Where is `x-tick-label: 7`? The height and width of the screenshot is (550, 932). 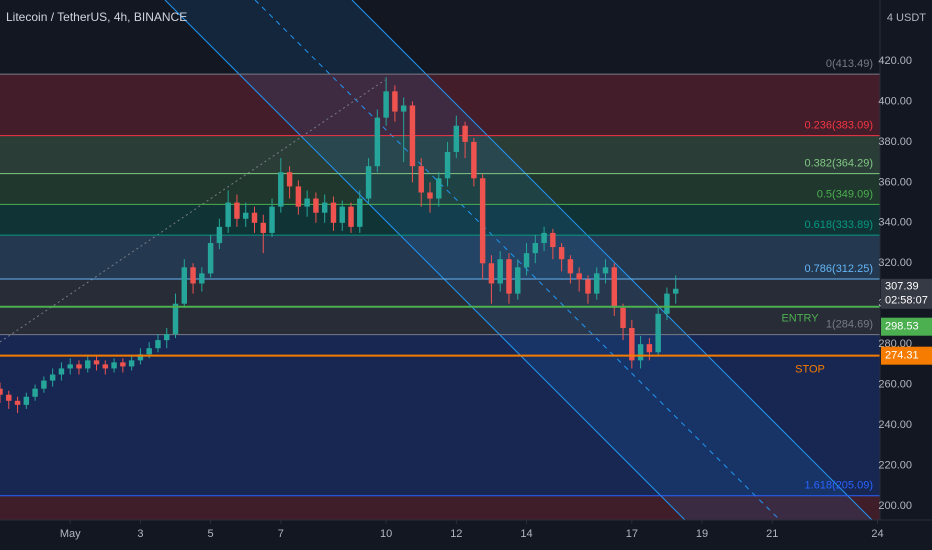 x-tick-label: 7 is located at coordinates (281, 534).